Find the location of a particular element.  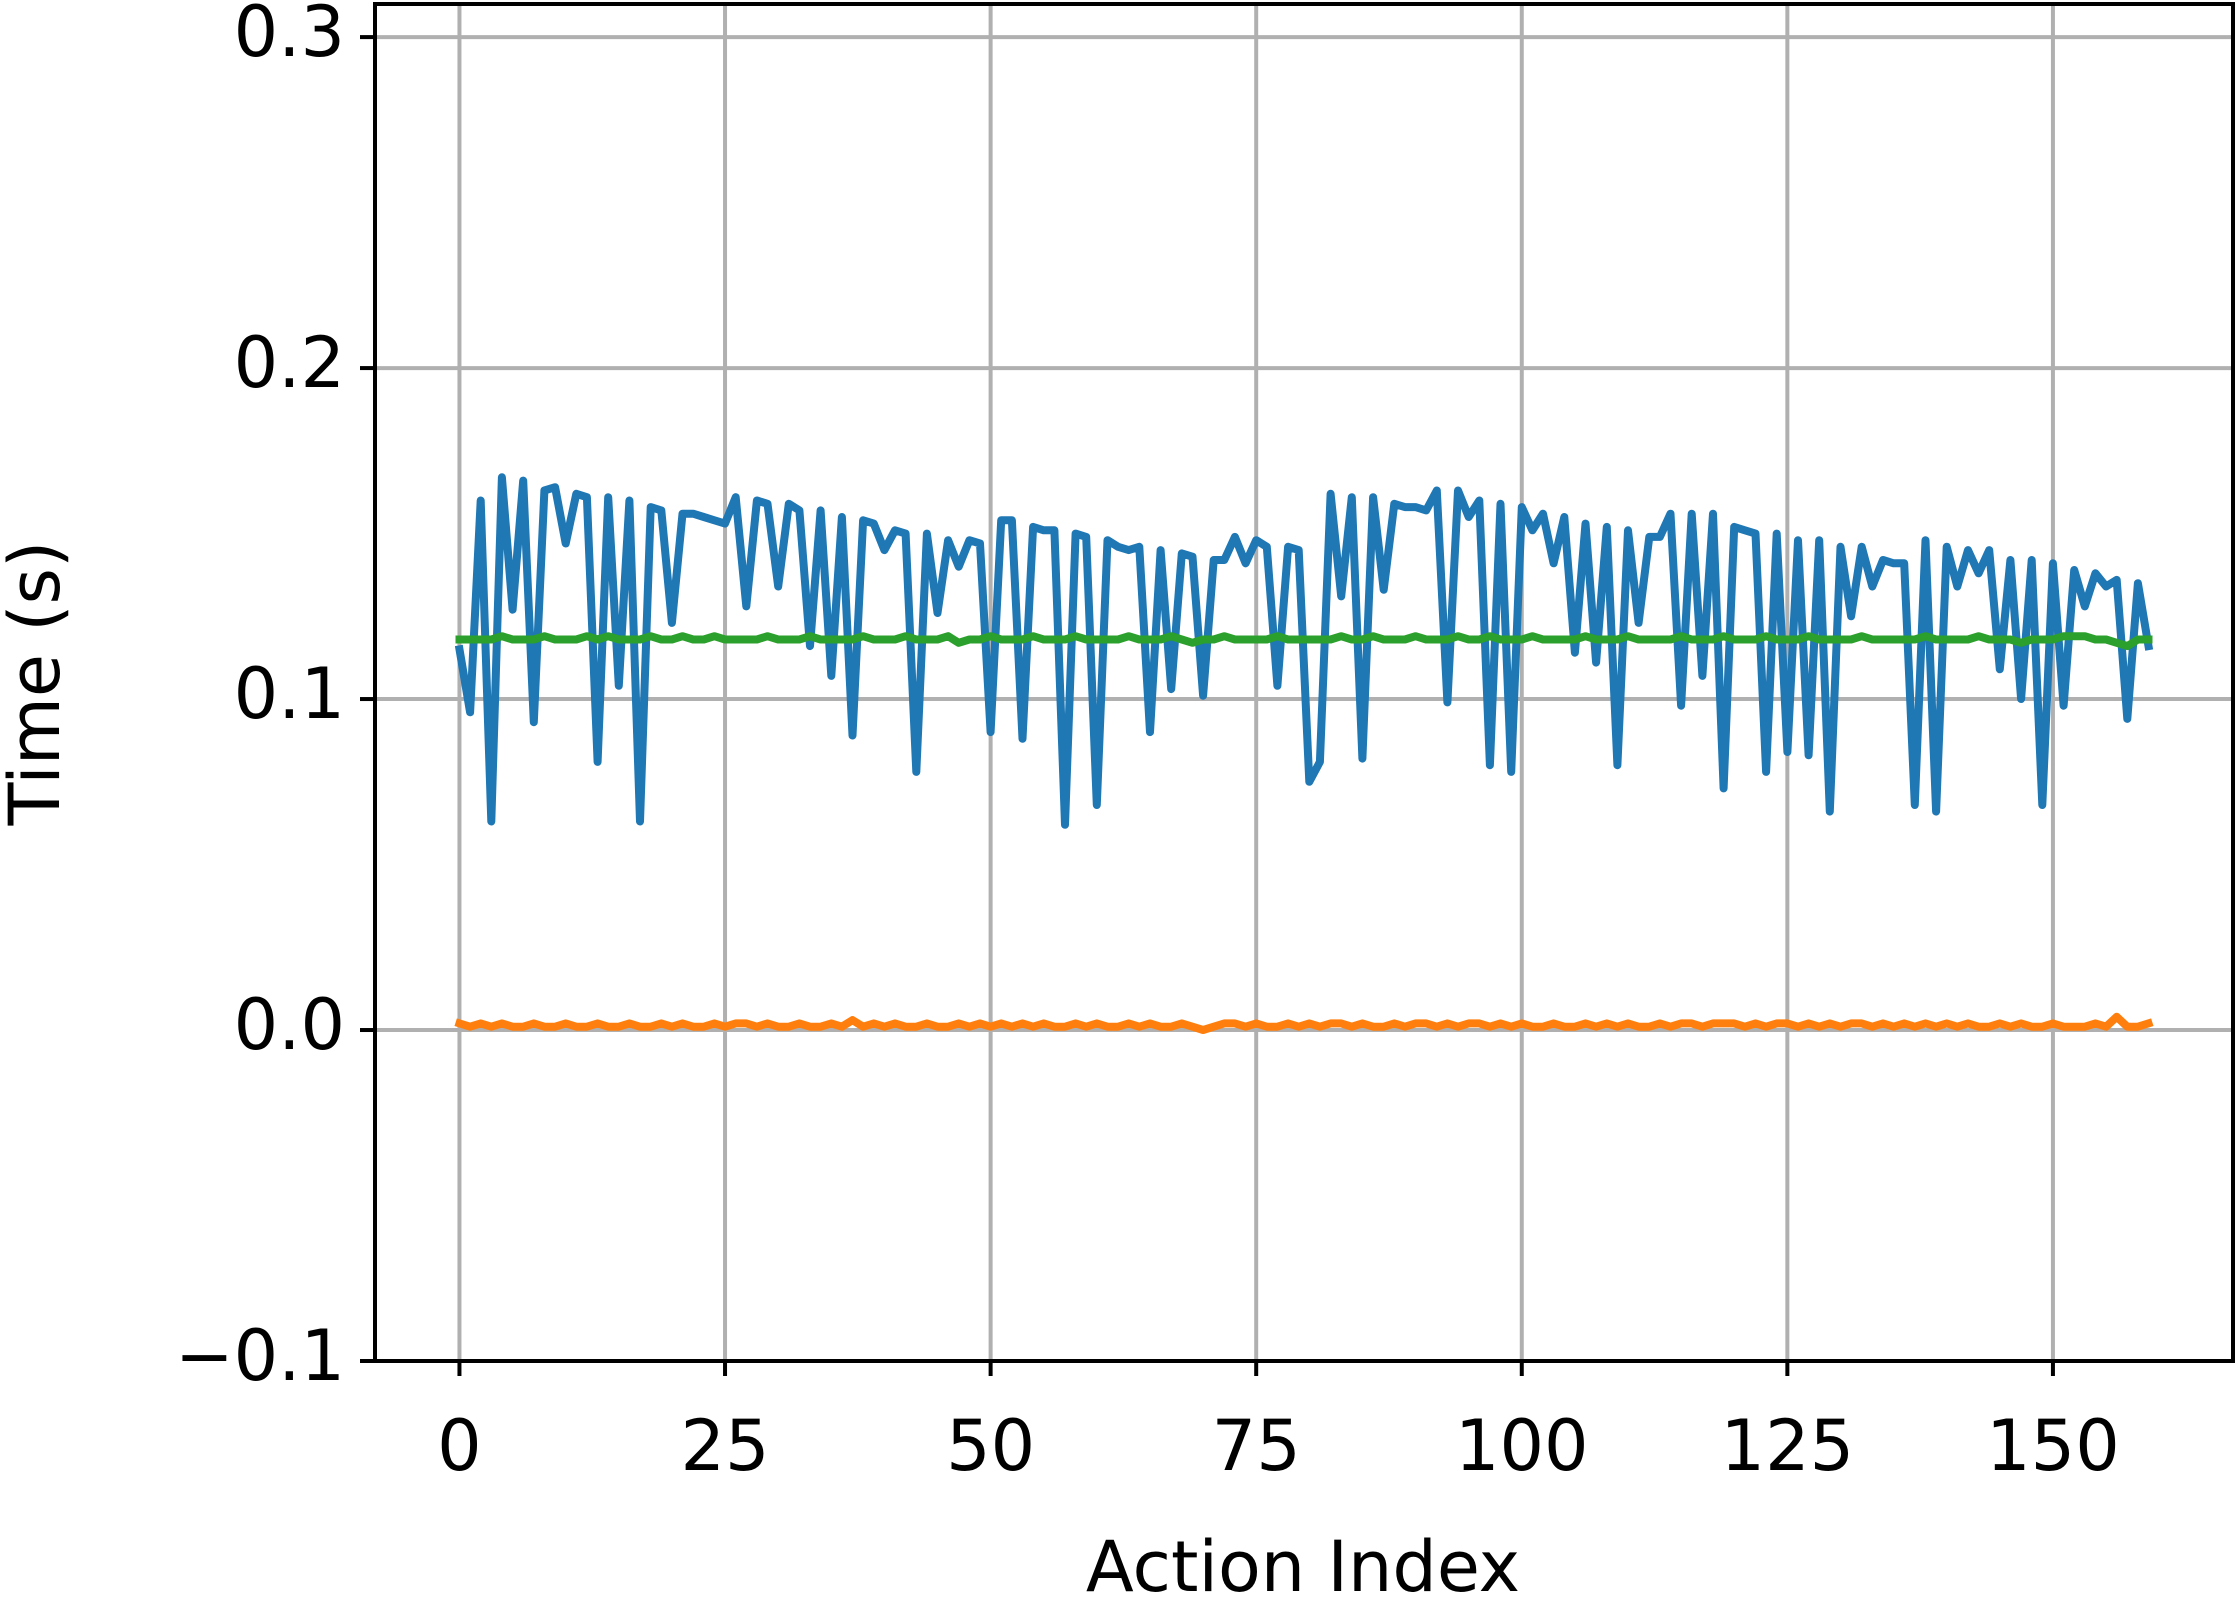

x-tick-label: 150 is located at coordinates (2053, 1446).